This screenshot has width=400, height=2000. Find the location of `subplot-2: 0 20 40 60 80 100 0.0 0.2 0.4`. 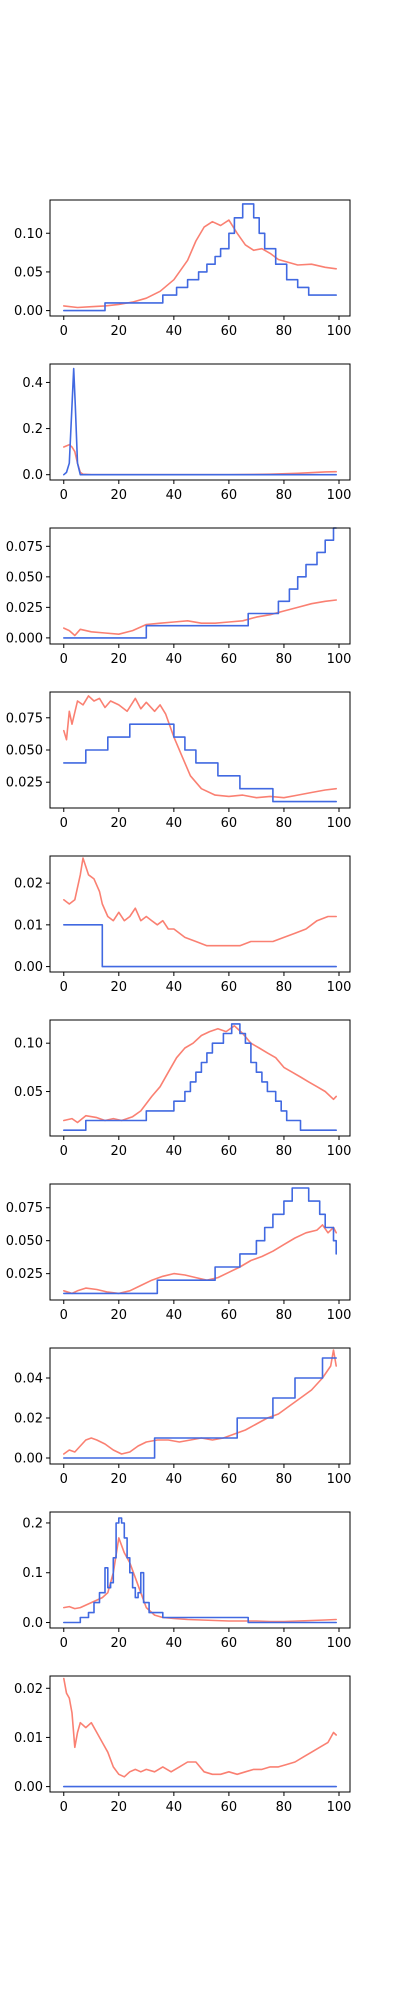

subplot-2: 0 20 40 60 80 100 0.0 0.2 0.4 is located at coordinates (186, 433).